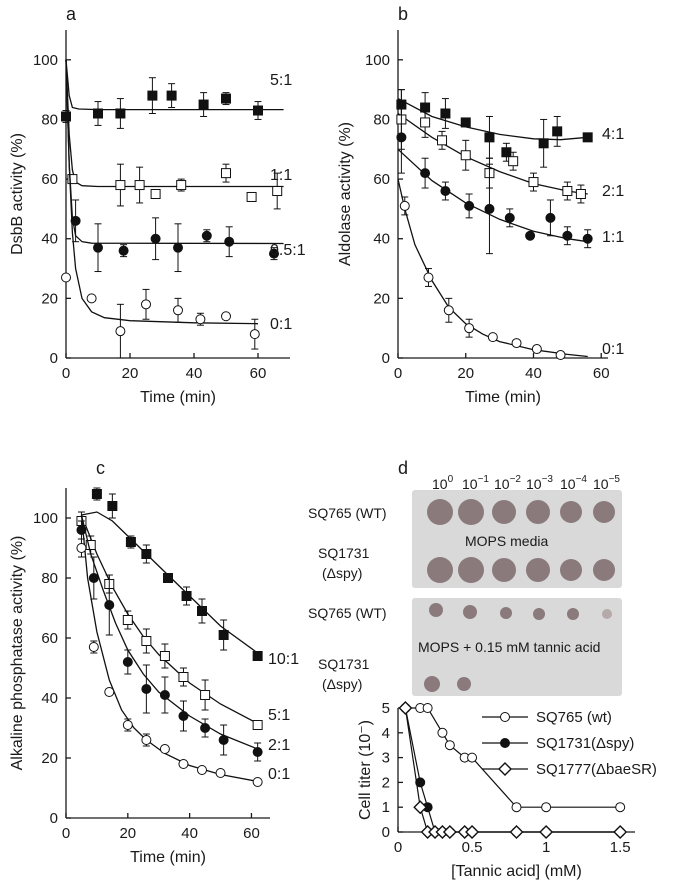 The image size is (691, 892). Describe the element at coordinates (342, 684) in the screenshot. I see `strain-label-row4-line2: (Δspy)` at that location.